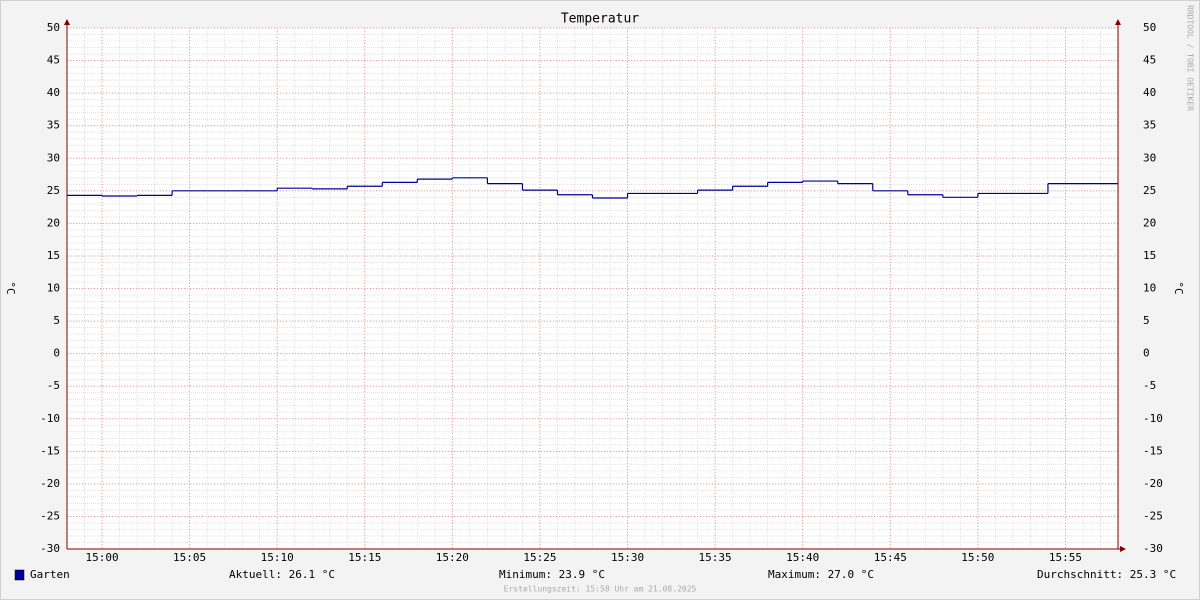  I want to click on y-tick-label: -5, so click(53, 385).